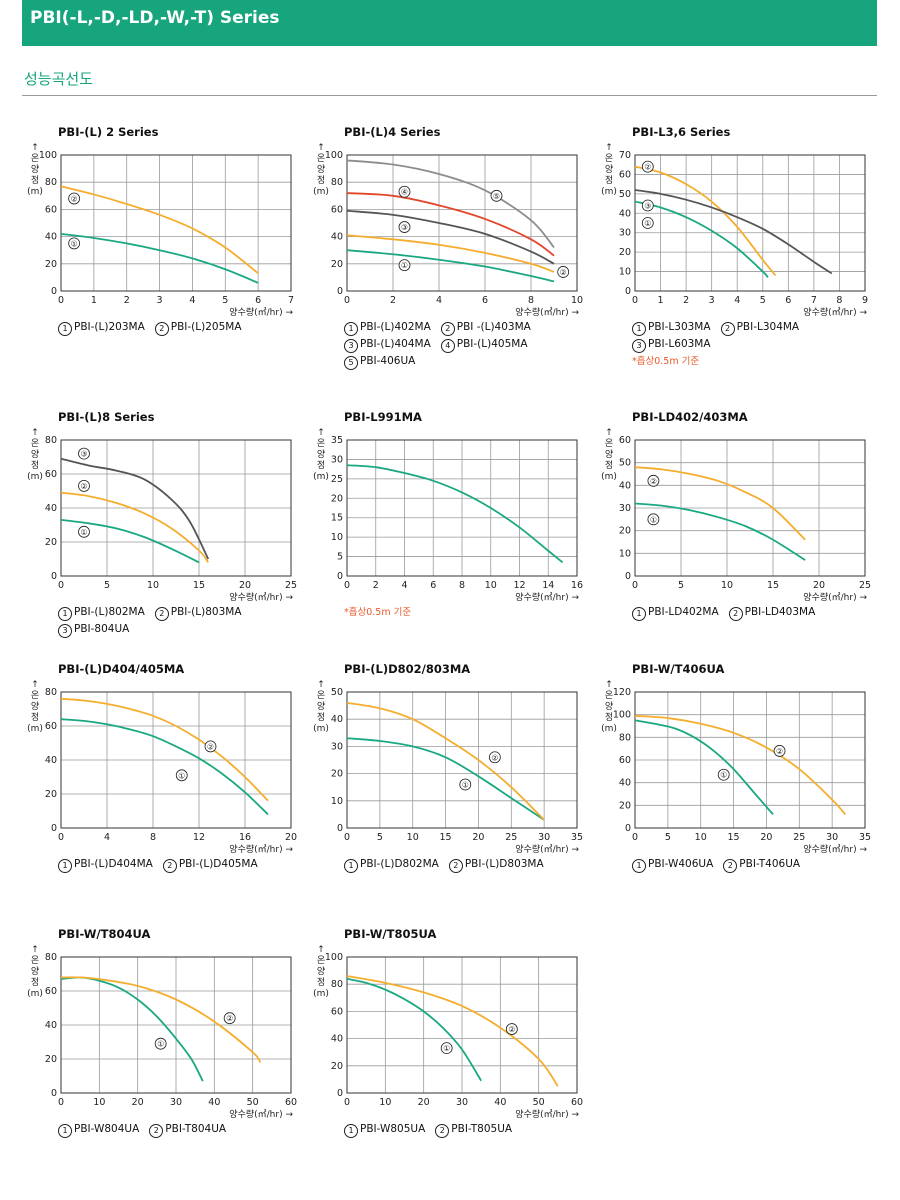  I want to click on legend-marker: 5, so click(351, 363).